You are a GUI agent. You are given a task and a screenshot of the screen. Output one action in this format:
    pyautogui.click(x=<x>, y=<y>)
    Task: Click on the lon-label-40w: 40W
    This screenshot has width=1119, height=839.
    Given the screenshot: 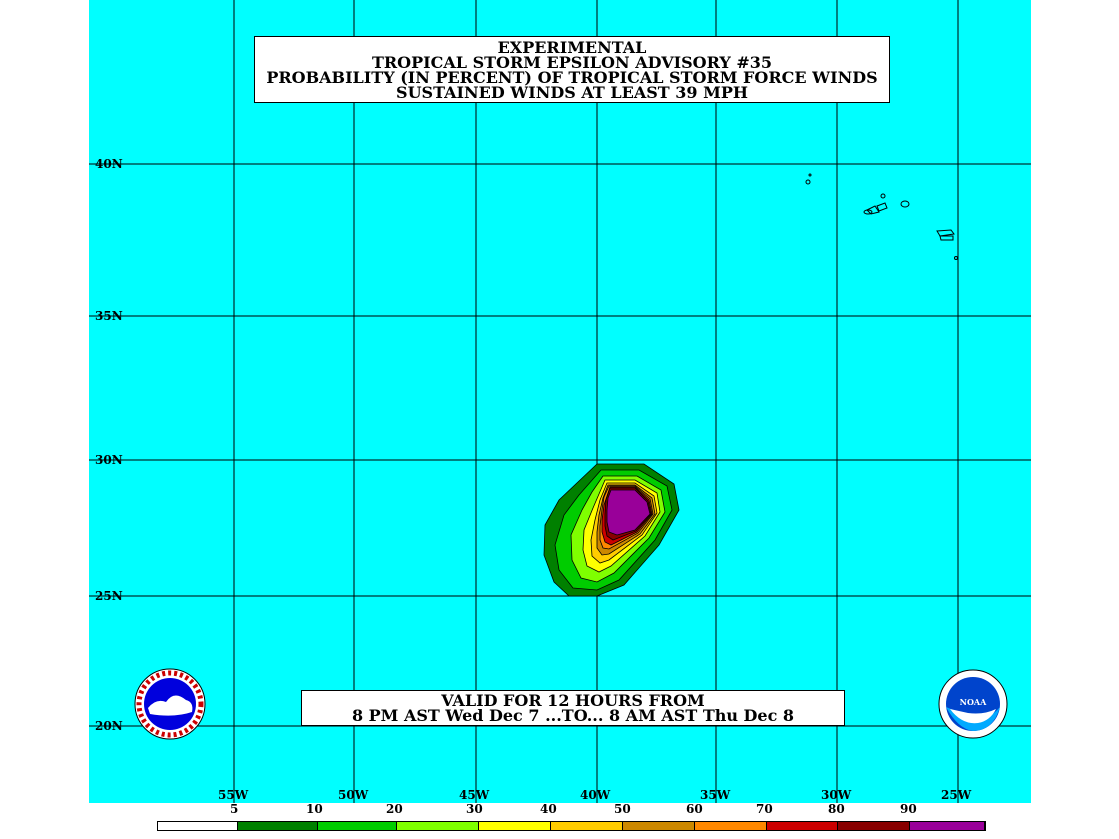 What is the action you would take?
    pyautogui.click(x=595, y=795)
    